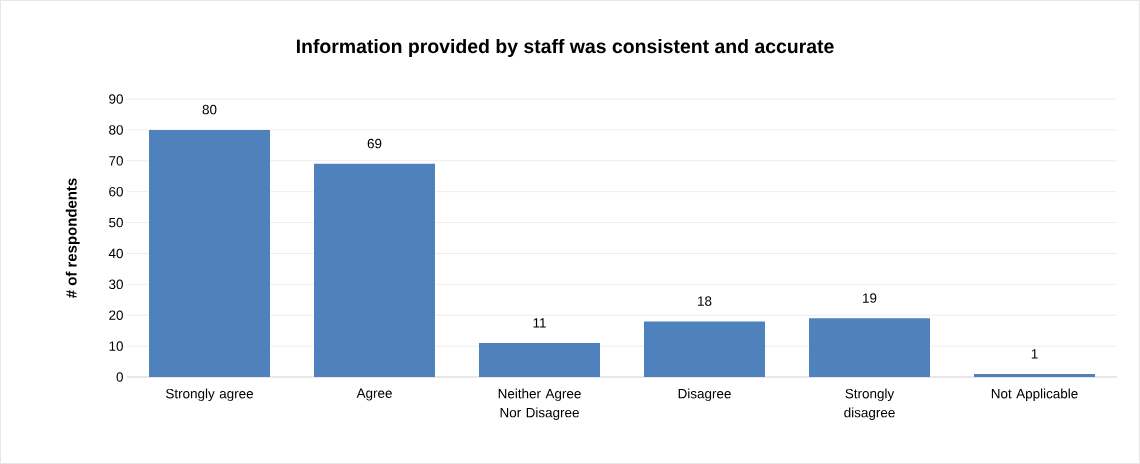 This screenshot has width=1140, height=464. I want to click on data-label: 1, so click(1034, 354).